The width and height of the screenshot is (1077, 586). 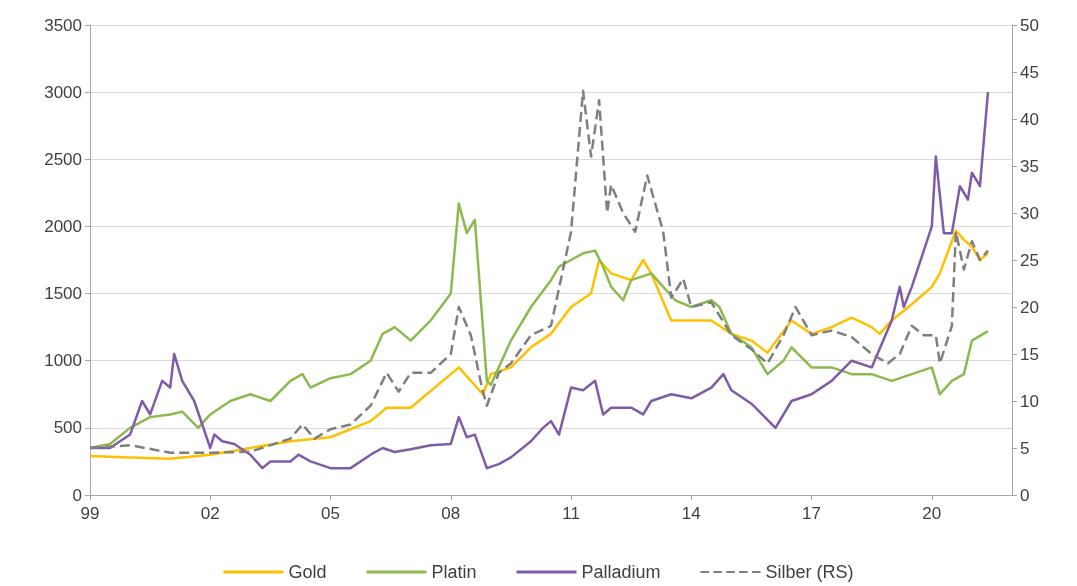 What do you see at coordinates (1029, 307) in the screenshot?
I see `y2-tick-label: 20` at bounding box center [1029, 307].